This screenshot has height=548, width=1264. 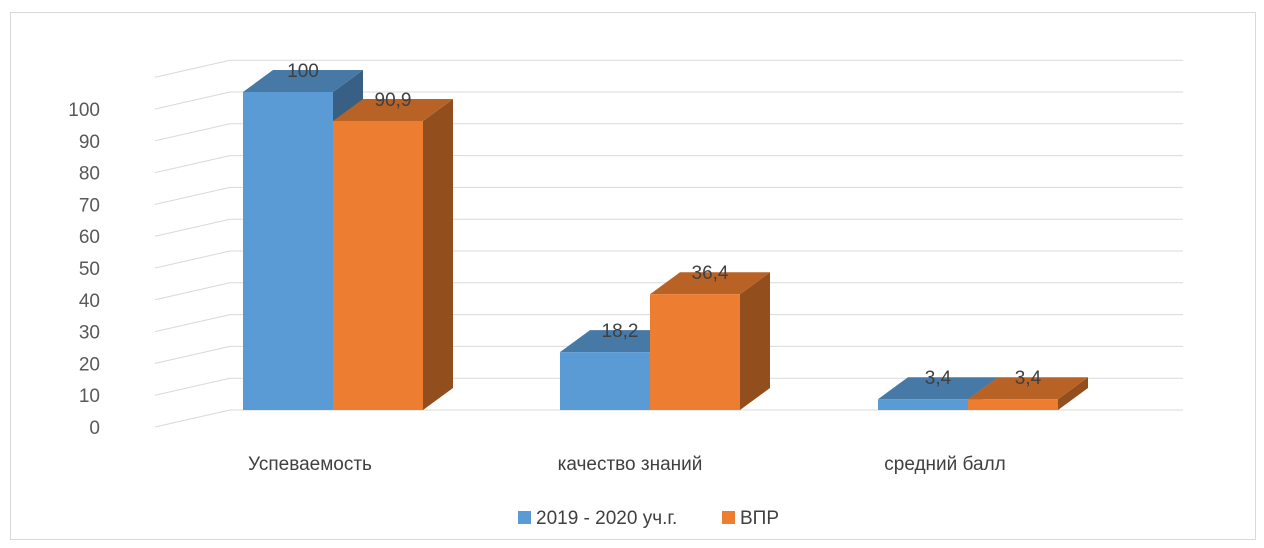 I want to click on y-tick-label: 60, so click(x=89, y=237).